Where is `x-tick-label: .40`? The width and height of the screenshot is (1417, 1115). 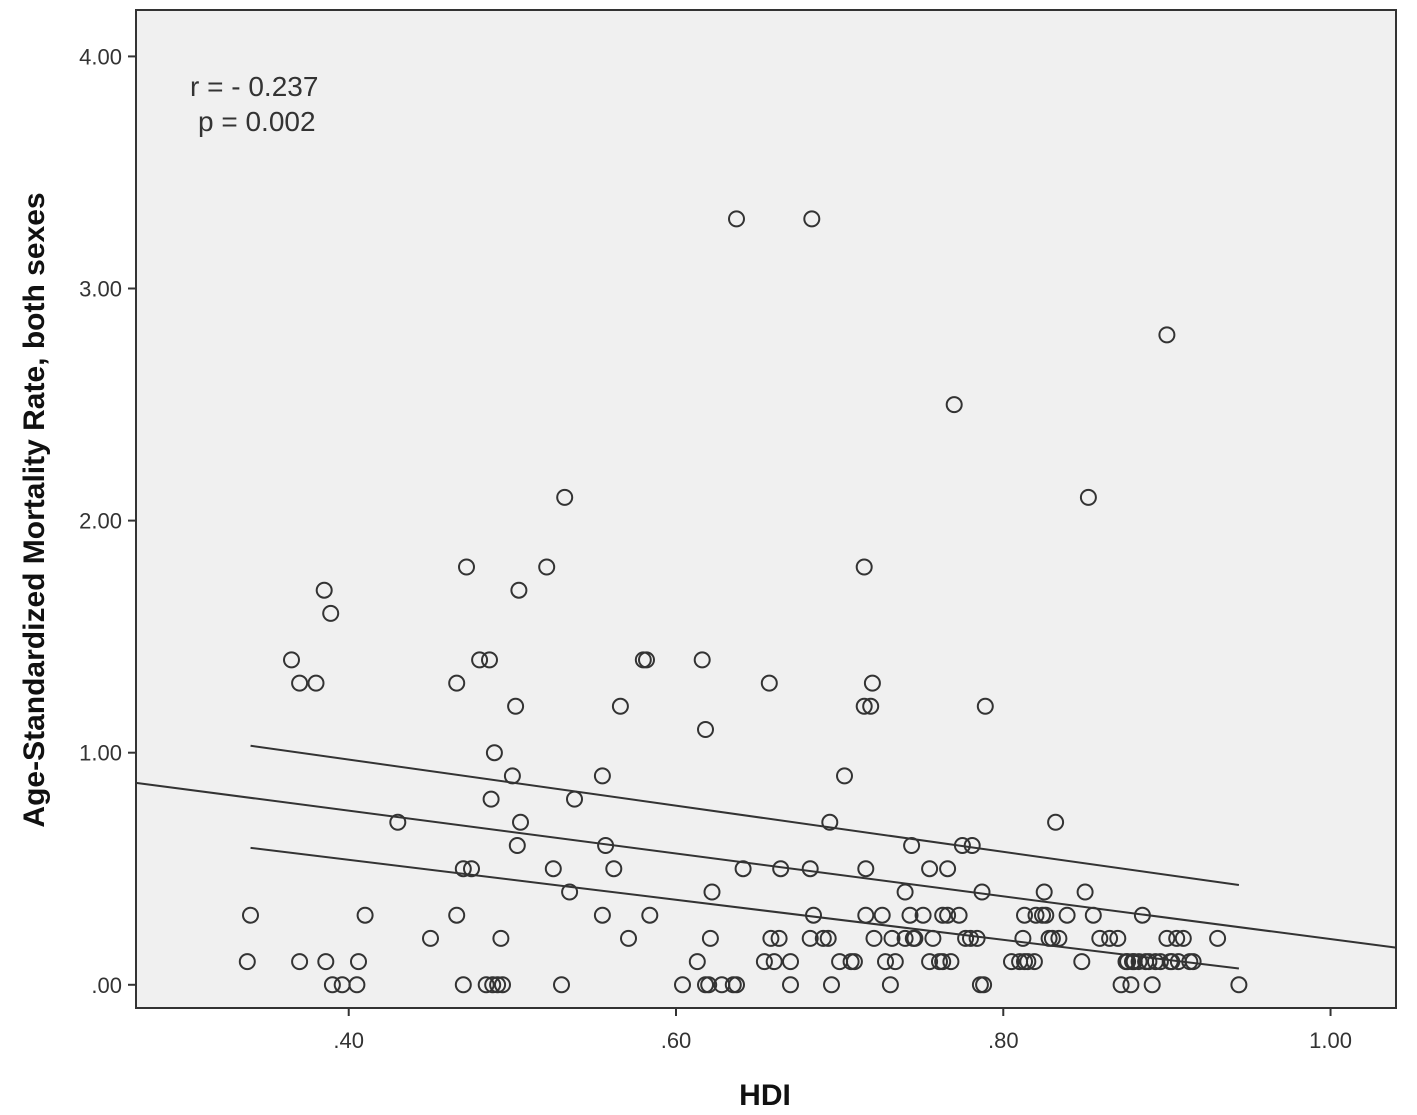
x-tick-label: .40 is located at coordinates (348, 1040).